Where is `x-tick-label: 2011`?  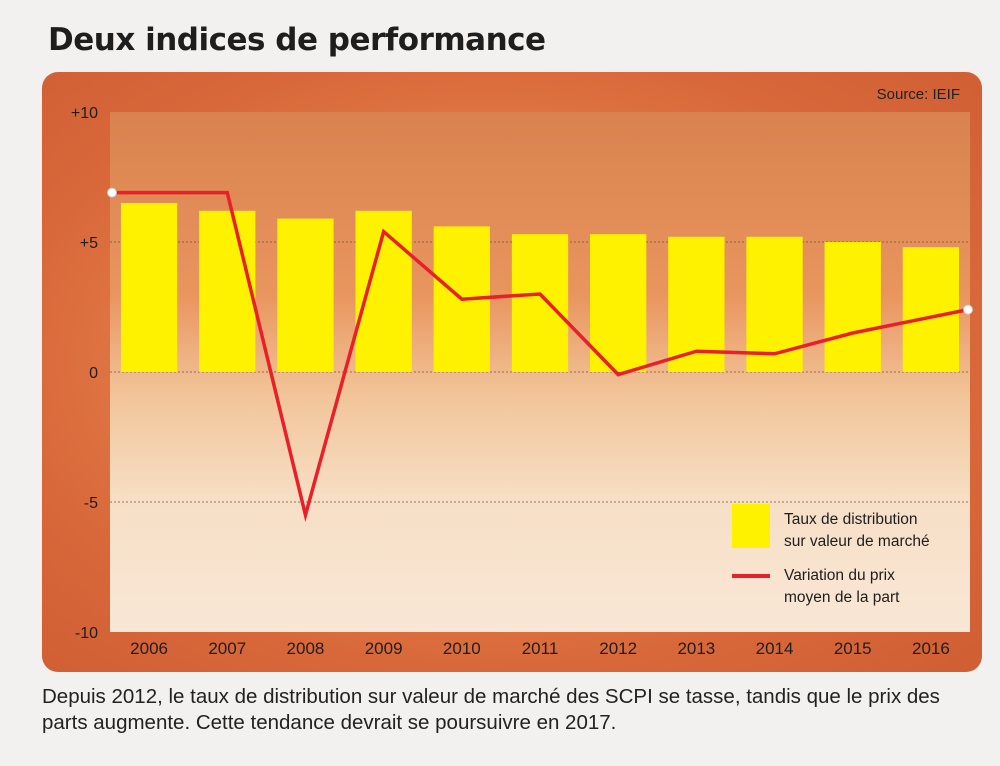 x-tick-label: 2011 is located at coordinates (540, 648).